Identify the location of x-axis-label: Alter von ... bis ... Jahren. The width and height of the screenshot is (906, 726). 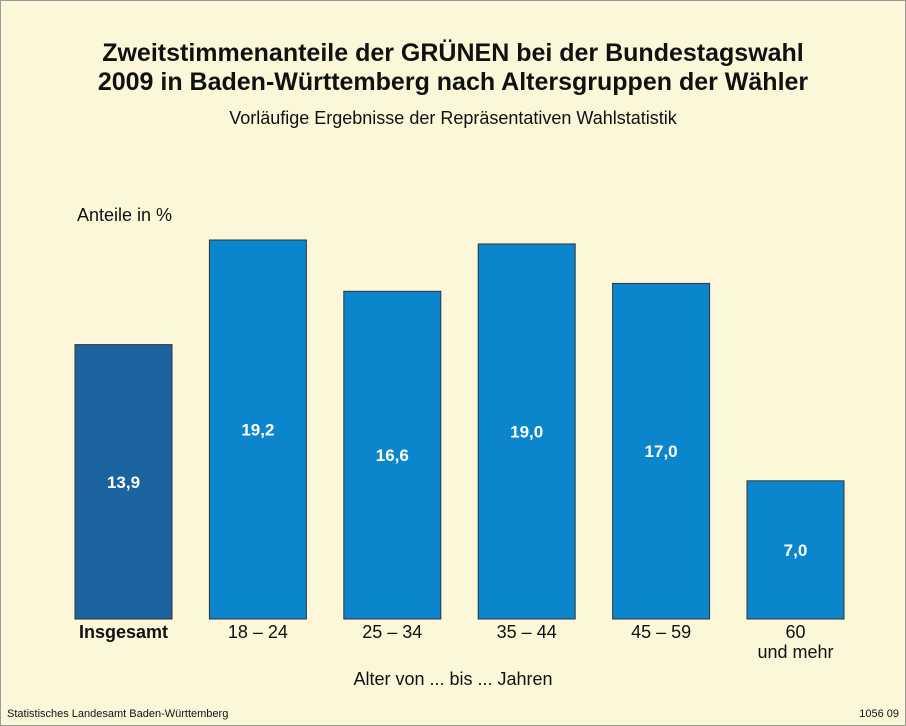
(453, 679).